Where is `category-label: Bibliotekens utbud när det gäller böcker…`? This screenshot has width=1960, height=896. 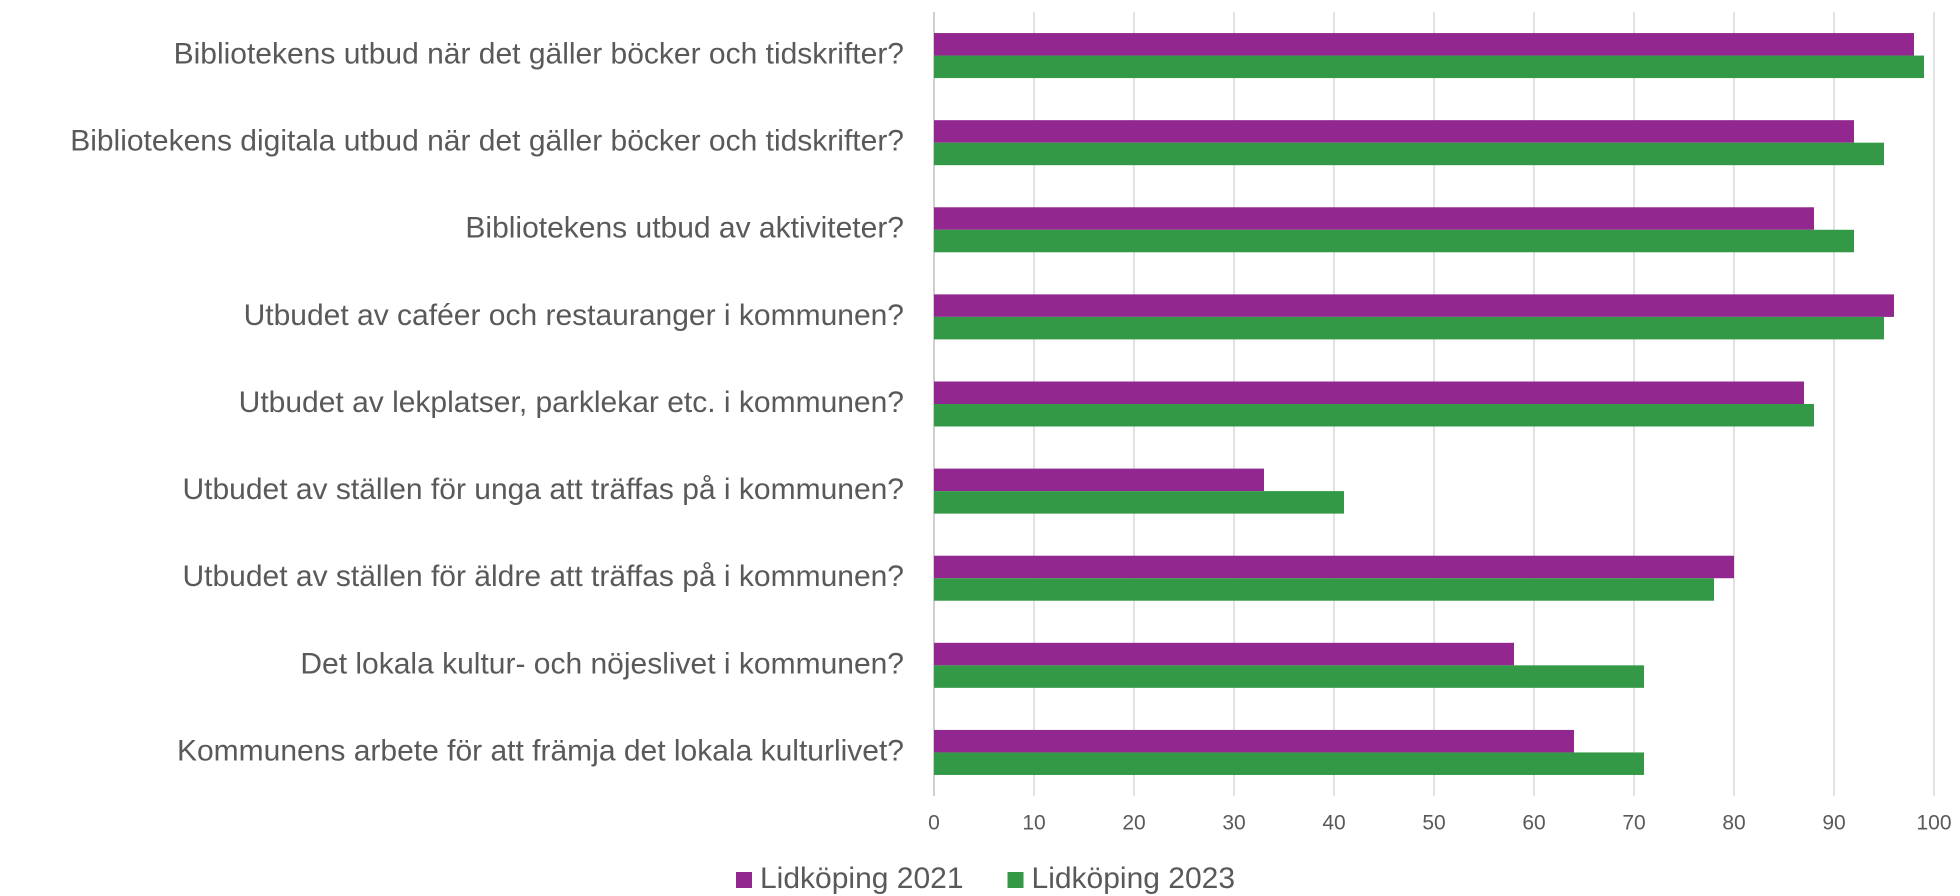 category-label: Bibliotekens utbud när det gäller böcker… is located at coordinates (539, 53).